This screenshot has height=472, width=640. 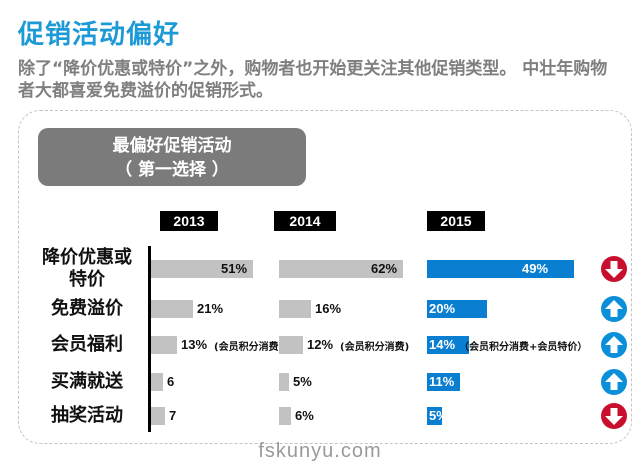 I want to click on page-title: 促销活动偏好, so click(x=99, y=35).